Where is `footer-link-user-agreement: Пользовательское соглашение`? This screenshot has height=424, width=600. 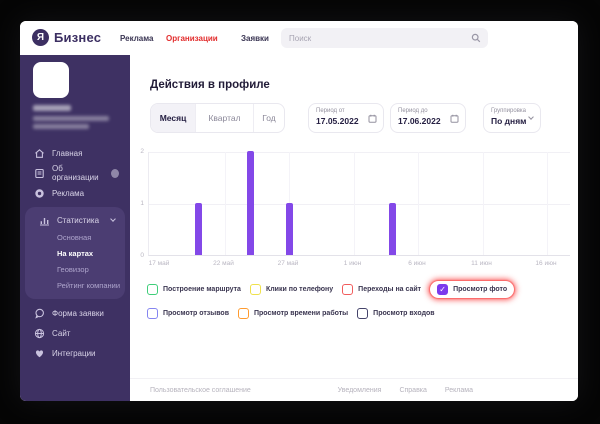 footer-link-user-agreement: Пользовательское соглашение is located at coordinates (200, 390).